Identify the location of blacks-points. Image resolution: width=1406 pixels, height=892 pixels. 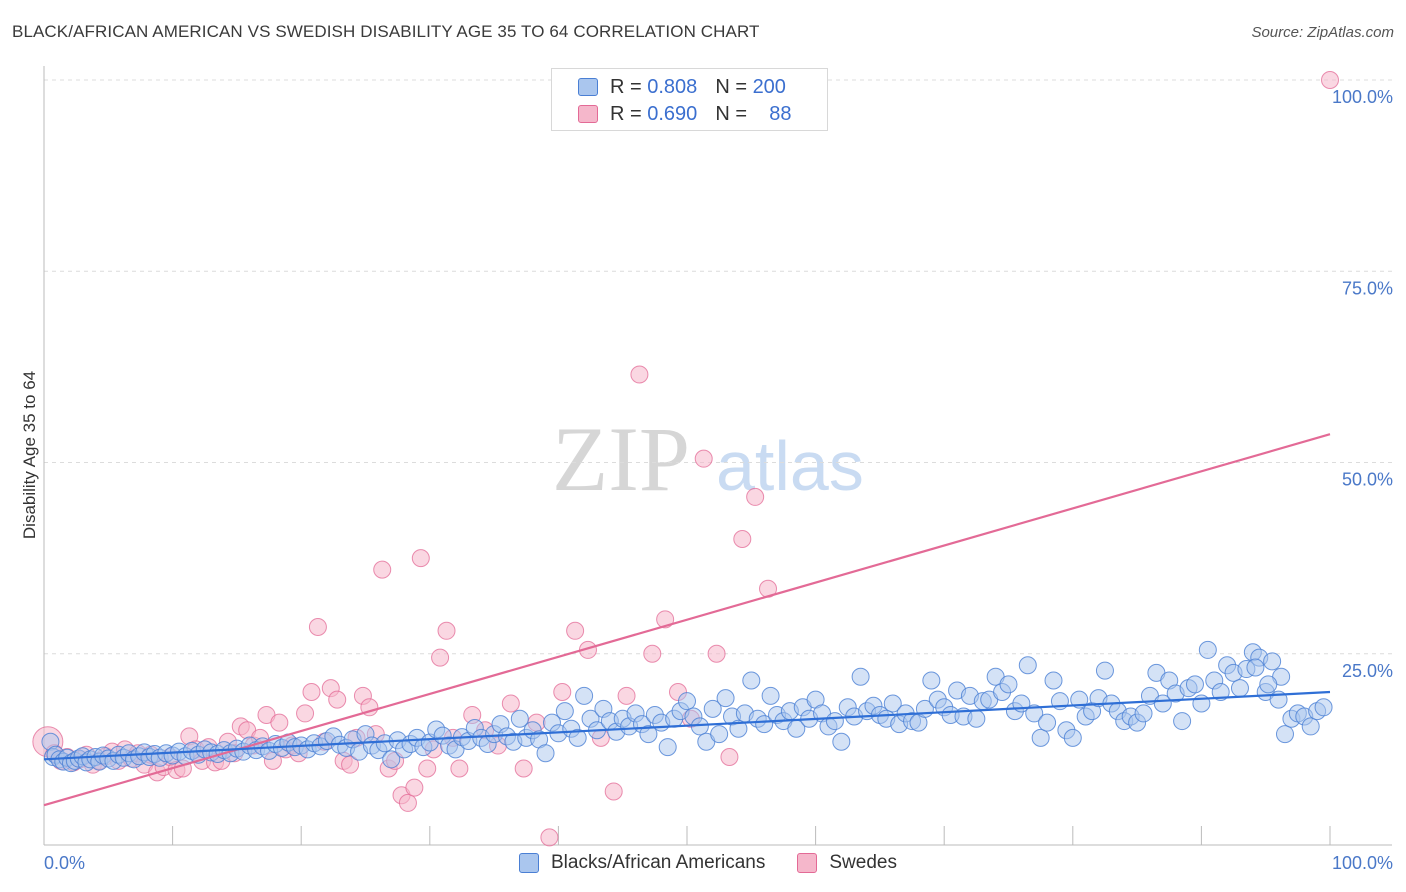
(687, 706).